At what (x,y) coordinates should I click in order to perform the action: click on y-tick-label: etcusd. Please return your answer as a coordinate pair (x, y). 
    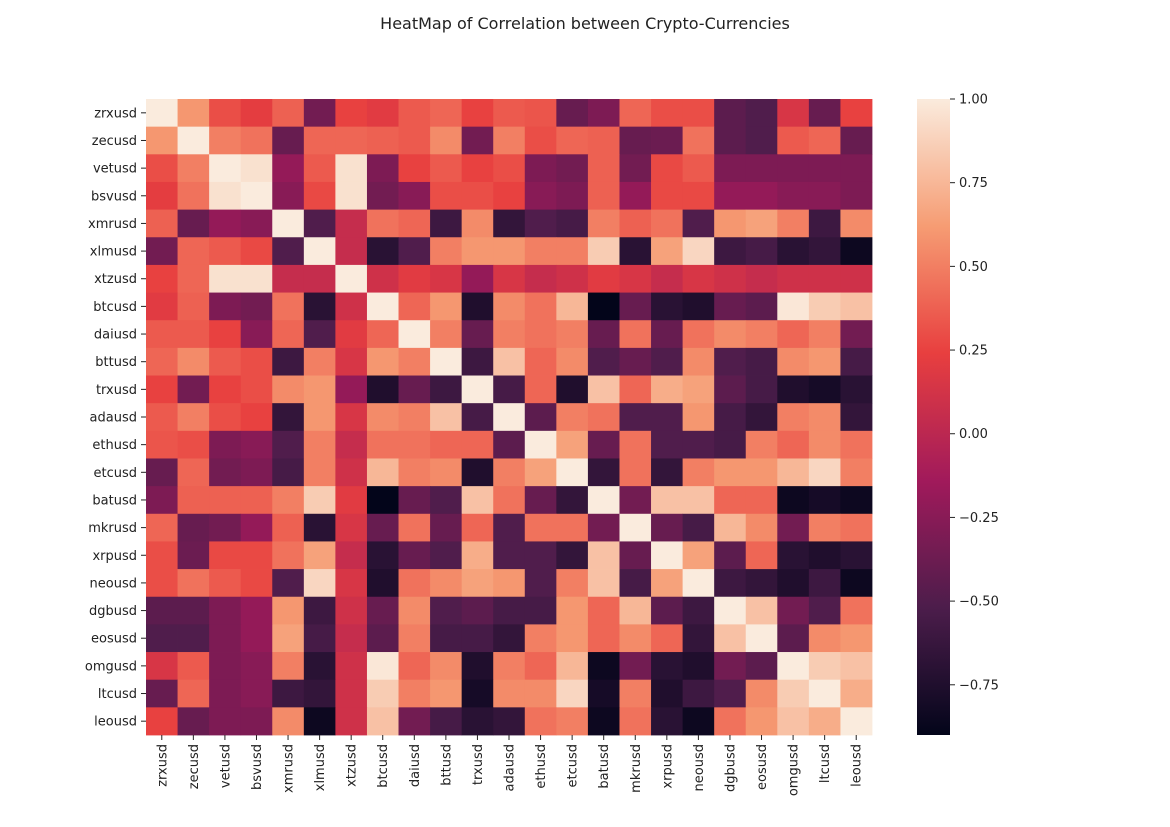
    Looking at the image, I should click on (115, 473).